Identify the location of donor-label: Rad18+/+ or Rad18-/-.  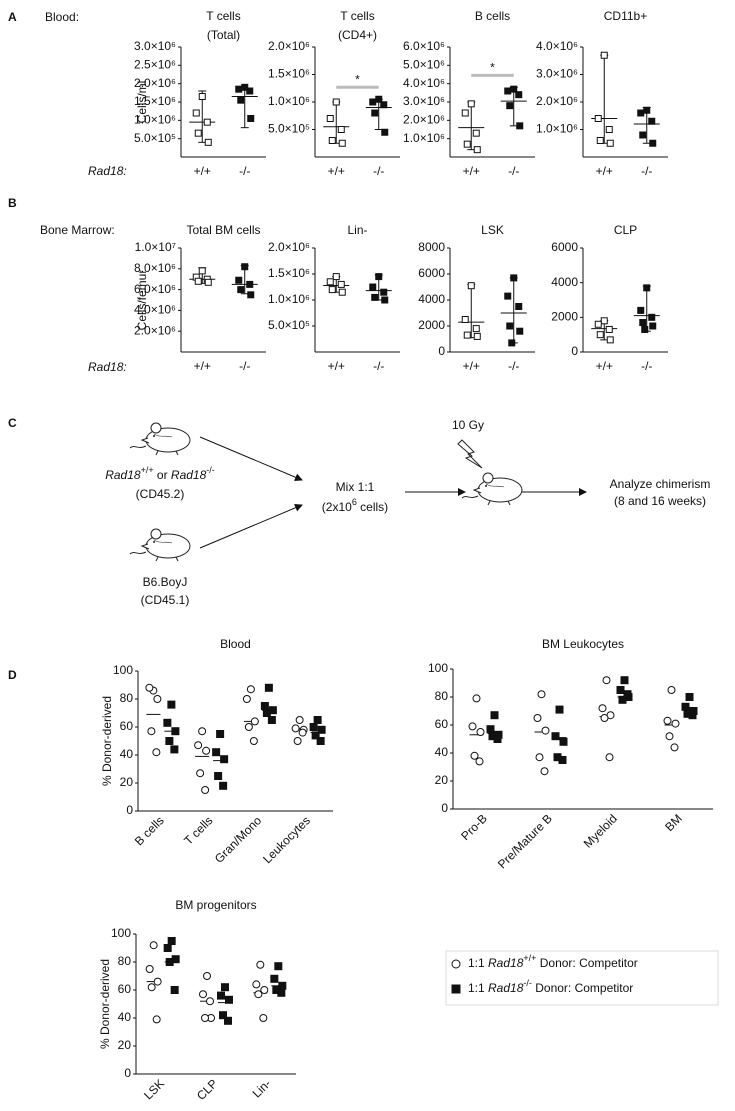
(160, 473).